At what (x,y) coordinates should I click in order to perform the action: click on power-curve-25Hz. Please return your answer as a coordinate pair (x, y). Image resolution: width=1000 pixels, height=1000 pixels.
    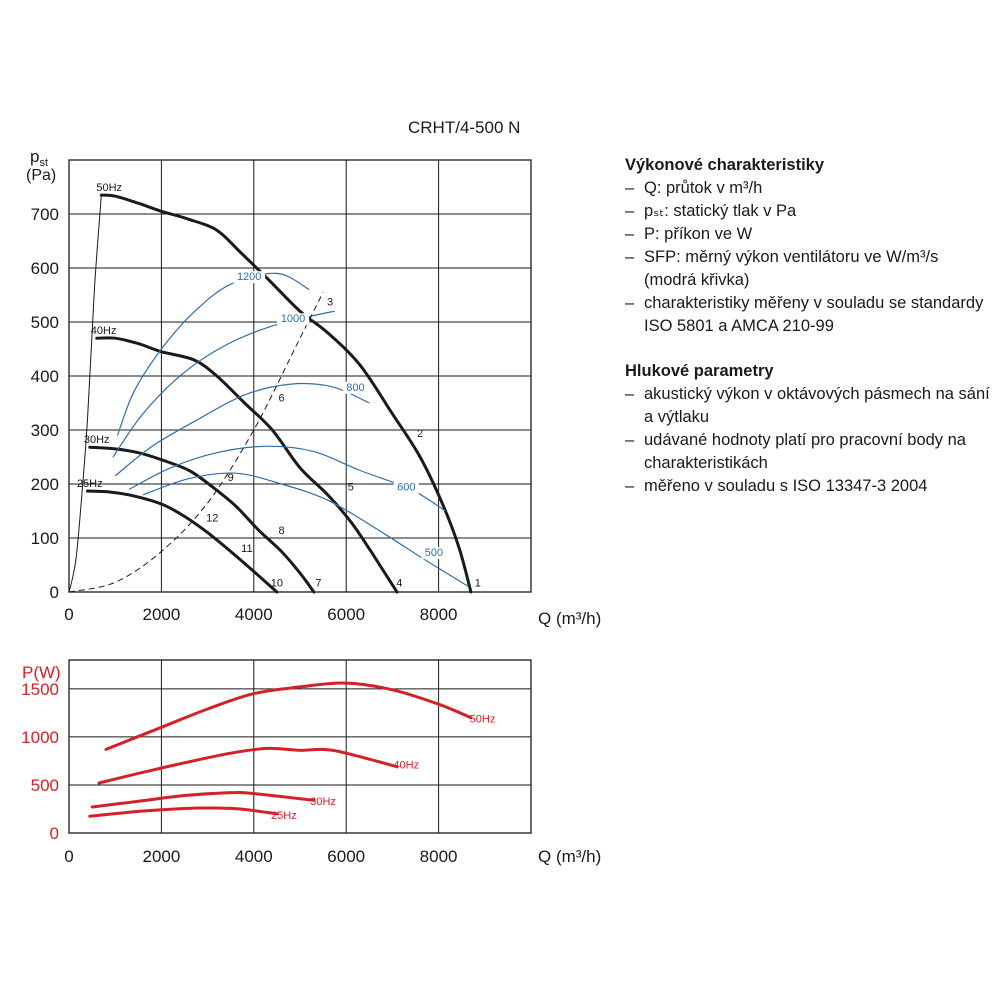
    Looking at the image, I should click on (183, 812).